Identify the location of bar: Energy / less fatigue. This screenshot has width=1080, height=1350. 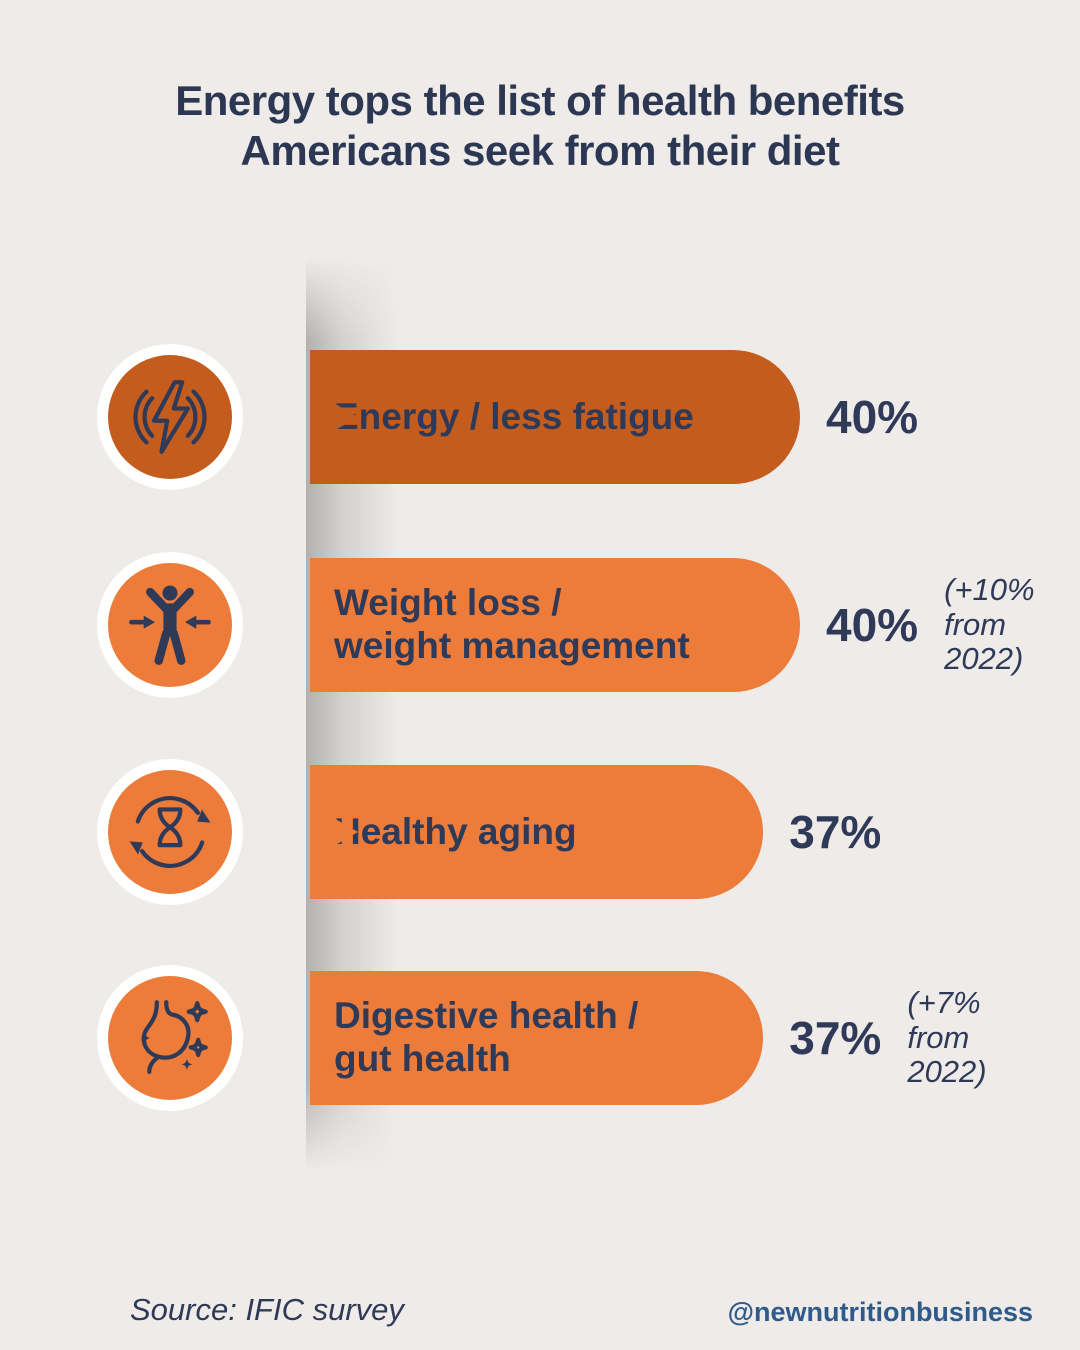
(555, 417).